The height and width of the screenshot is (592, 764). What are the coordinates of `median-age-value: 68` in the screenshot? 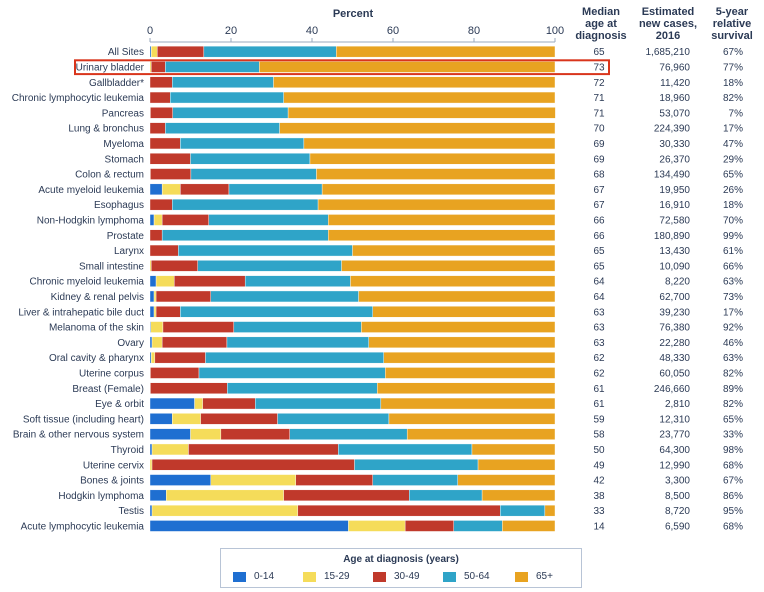 It's located at (599, 175).